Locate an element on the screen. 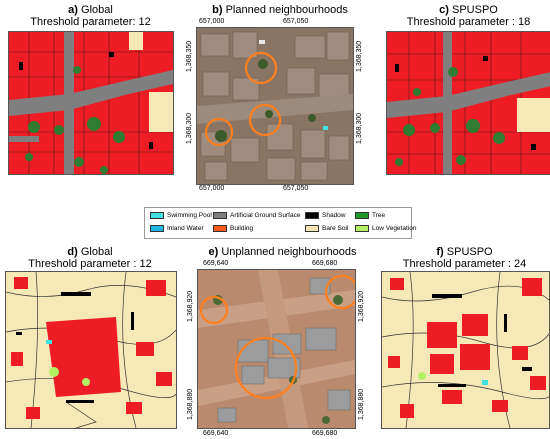 This screenshot has height=439, width=550. b-left-tick-1: 1,368,350 is located at coordinates (189, 56).